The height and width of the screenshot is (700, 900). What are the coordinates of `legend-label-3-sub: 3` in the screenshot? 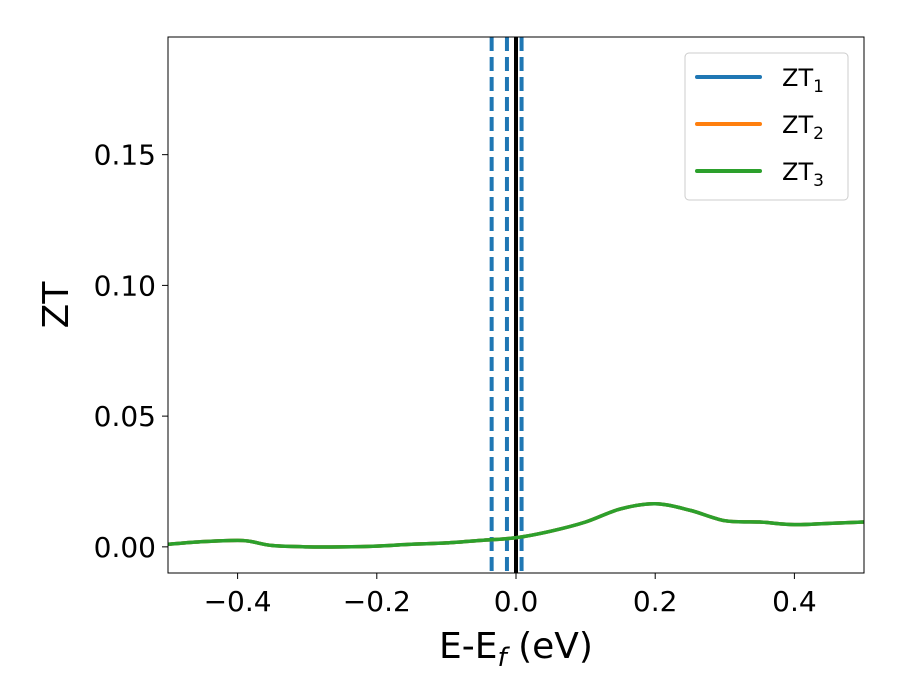 It's located at (818, 181).